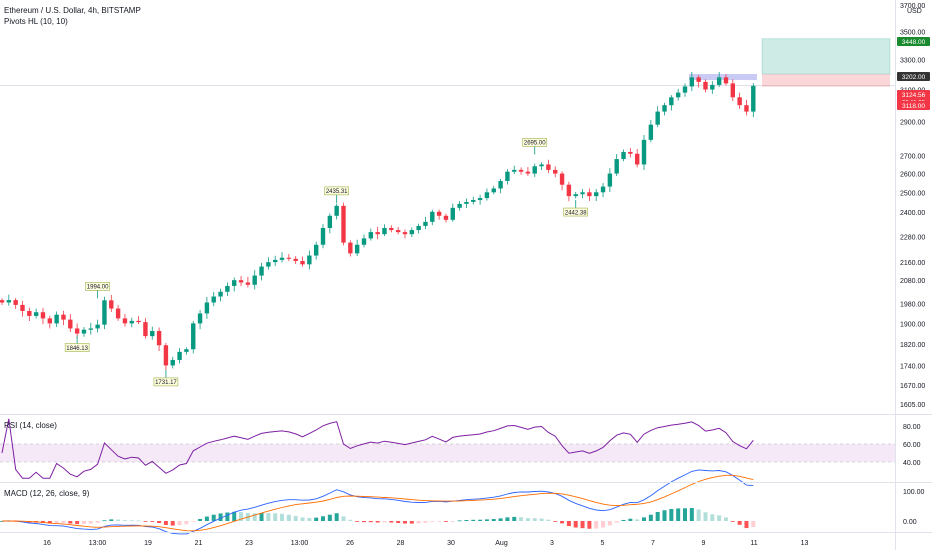  What do you see at coordinates (913, 41) in the screenshot?
I see `price-badge` at bounding box center [913, 41].